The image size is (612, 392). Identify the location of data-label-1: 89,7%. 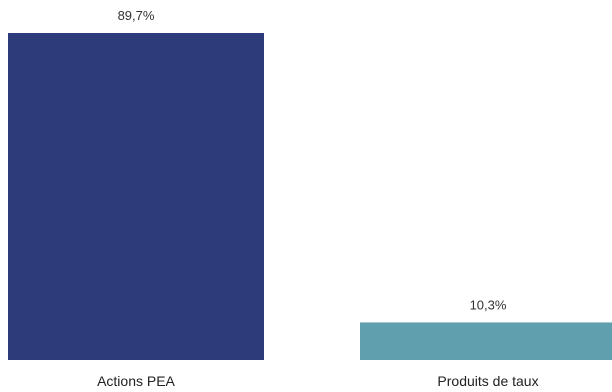
(136, 15).